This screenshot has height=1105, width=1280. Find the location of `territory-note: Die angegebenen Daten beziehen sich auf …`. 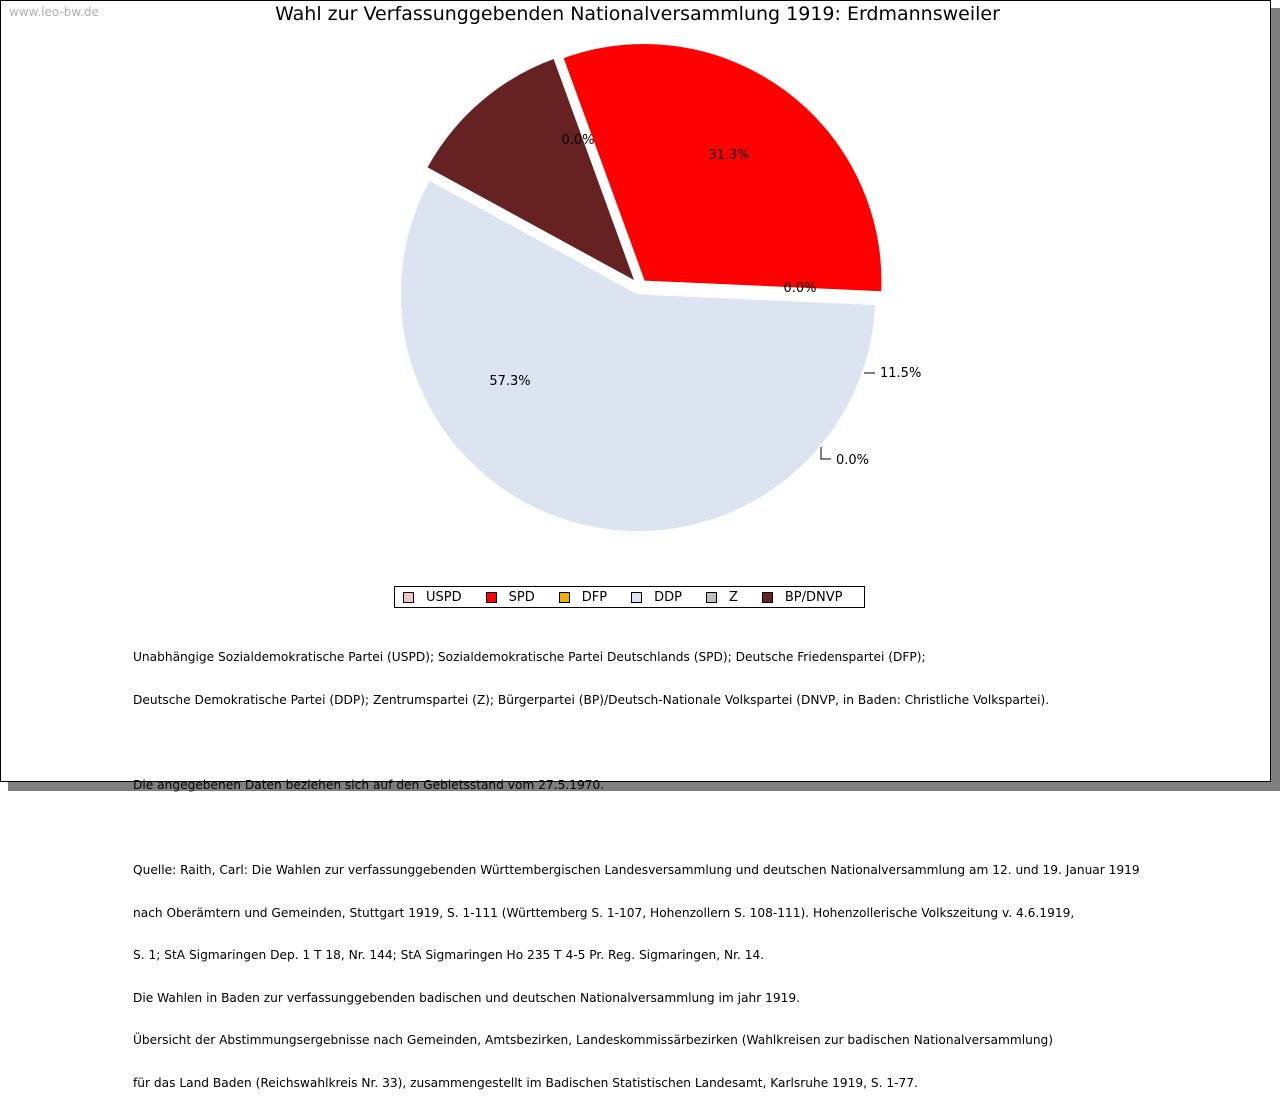

territory-note: Die angegebenen Daten beziehen sich auf … is located at coordinates (369, 785).